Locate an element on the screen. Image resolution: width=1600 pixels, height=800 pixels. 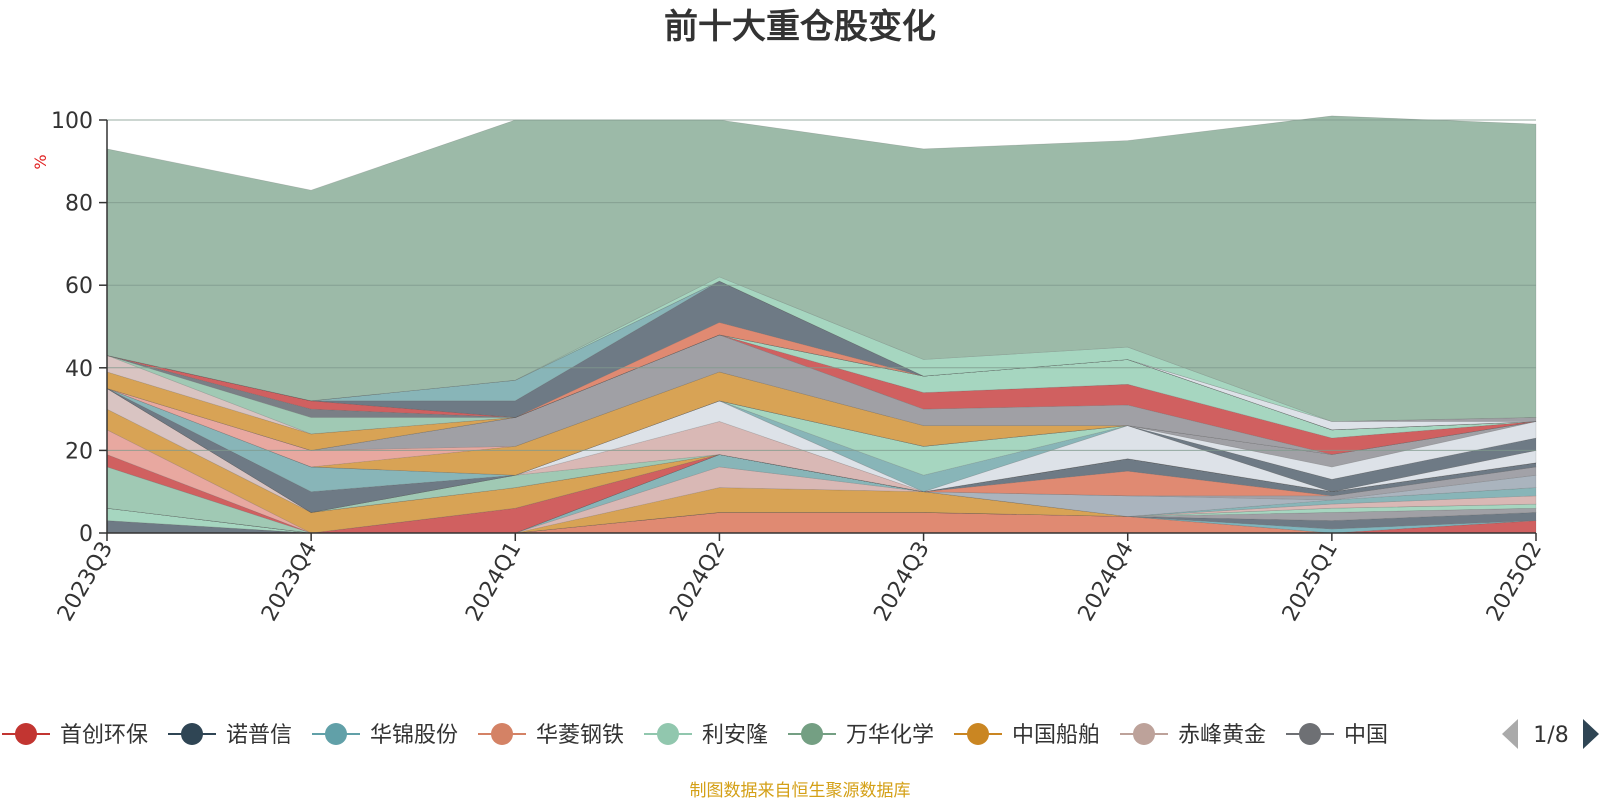
legend-item: 利安隆 is located at coordinates (706, 735).